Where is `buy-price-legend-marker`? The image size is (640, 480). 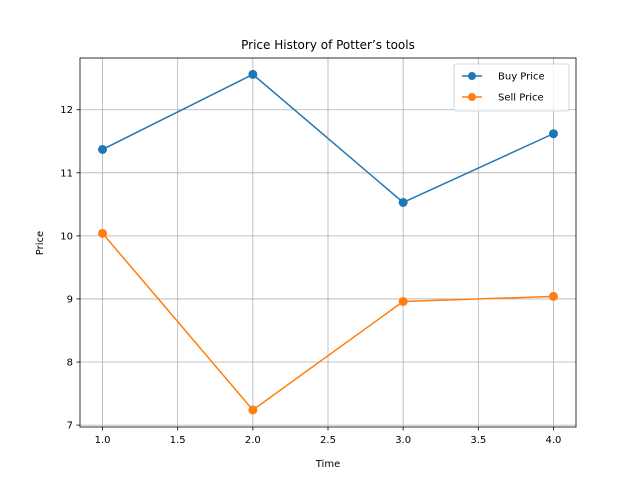 buy-price-legend-marker is located at coordinates (472, 76).